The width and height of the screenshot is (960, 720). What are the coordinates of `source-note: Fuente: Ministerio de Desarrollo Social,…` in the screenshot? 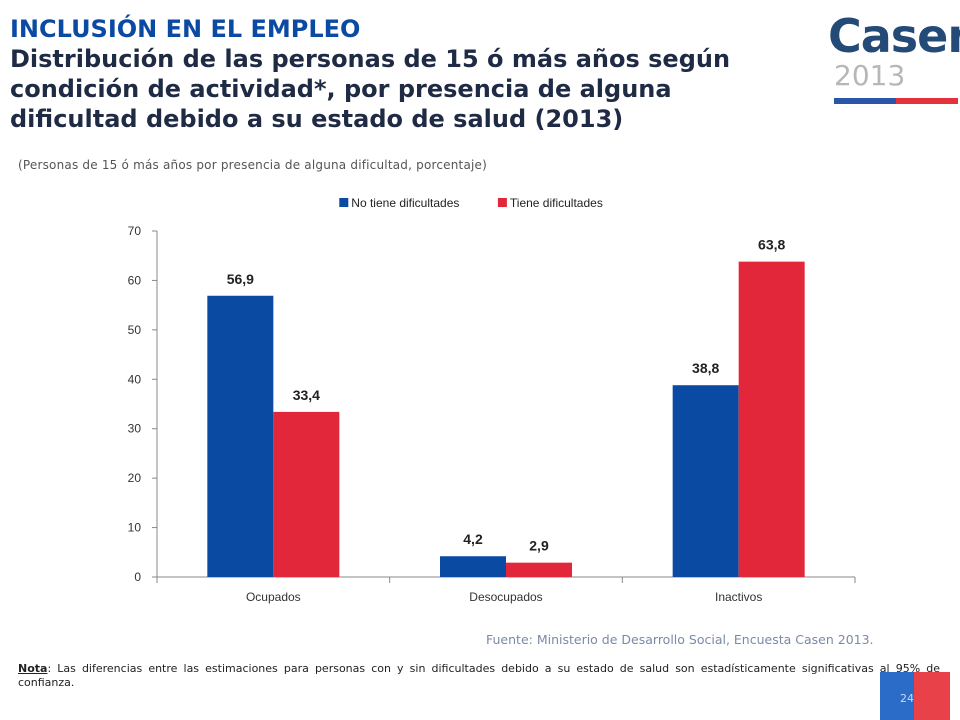 It's located at (680, 639).